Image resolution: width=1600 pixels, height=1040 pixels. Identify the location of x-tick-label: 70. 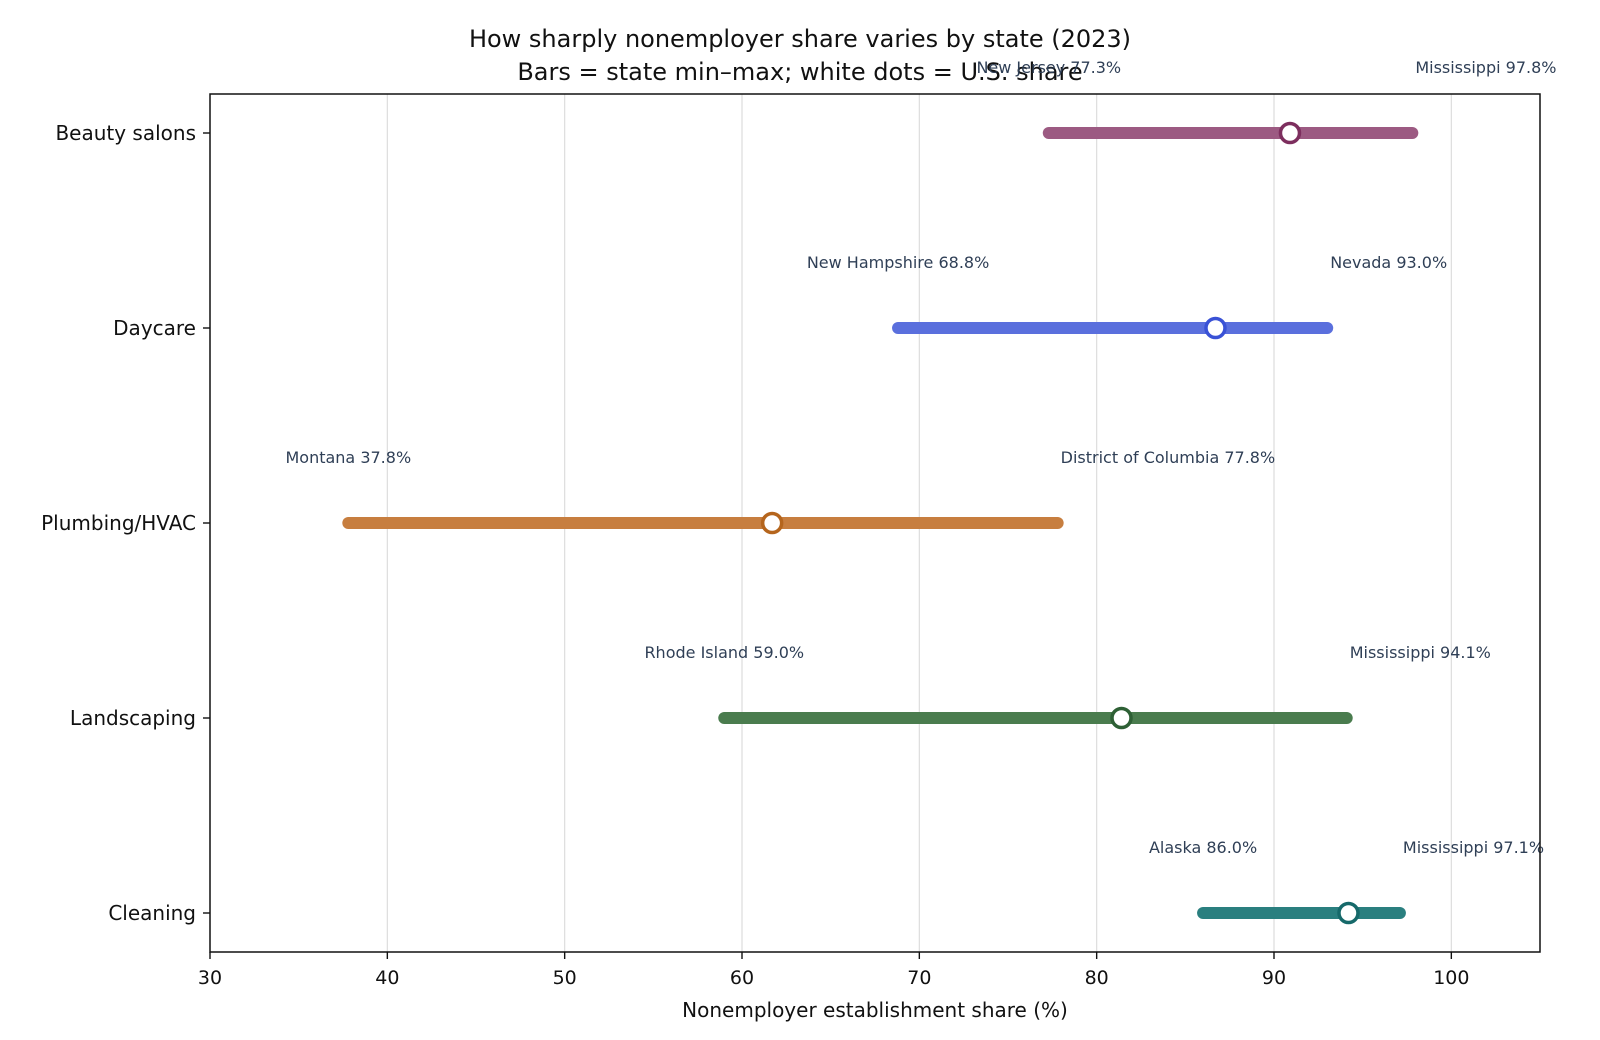
(919, 978).